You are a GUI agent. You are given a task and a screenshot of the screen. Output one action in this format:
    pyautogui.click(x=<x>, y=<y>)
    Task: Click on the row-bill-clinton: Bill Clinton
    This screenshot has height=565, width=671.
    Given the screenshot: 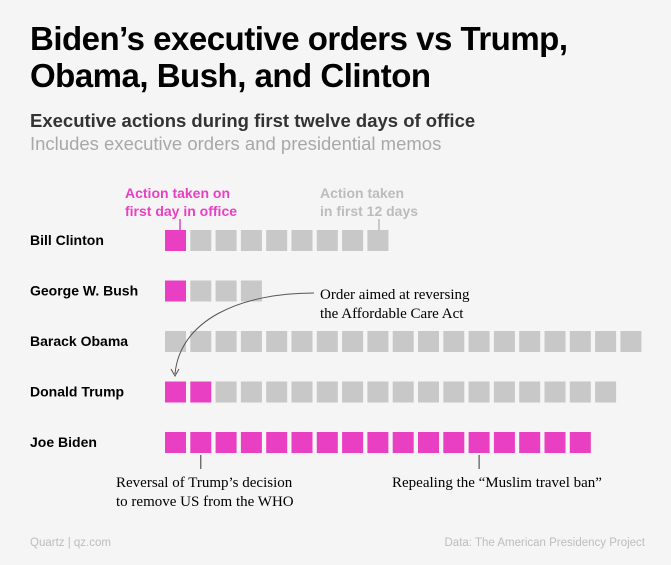 What is the action you would take?
    pyautogui.click(x=209, y=240)
    